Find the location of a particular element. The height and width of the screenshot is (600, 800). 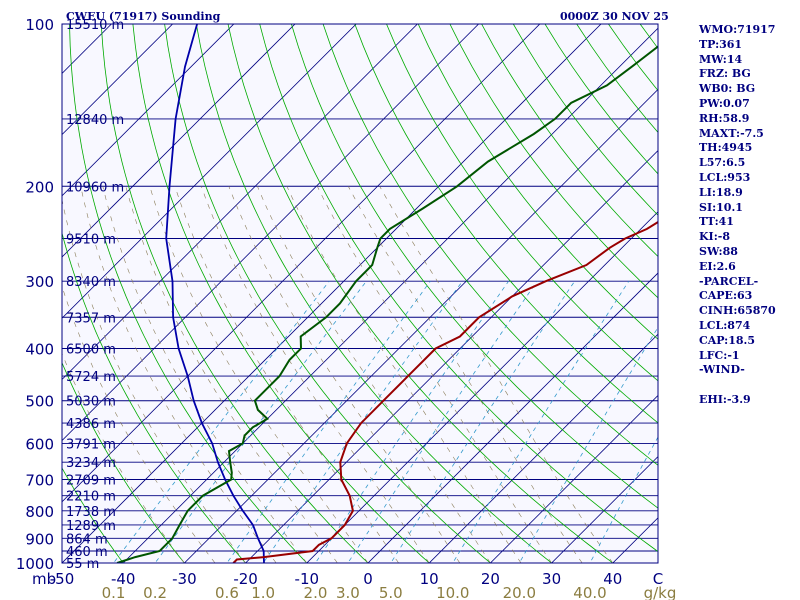

pressure-unit-label: mb is located at coordinates (44, 579).